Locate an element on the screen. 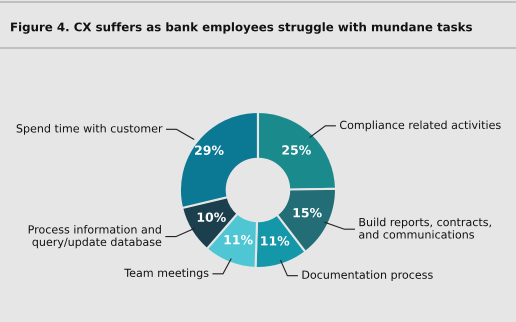 The height and width of the screenshot is (322, 516). slice-label: Team meetings is located at coordinates (166, 274).